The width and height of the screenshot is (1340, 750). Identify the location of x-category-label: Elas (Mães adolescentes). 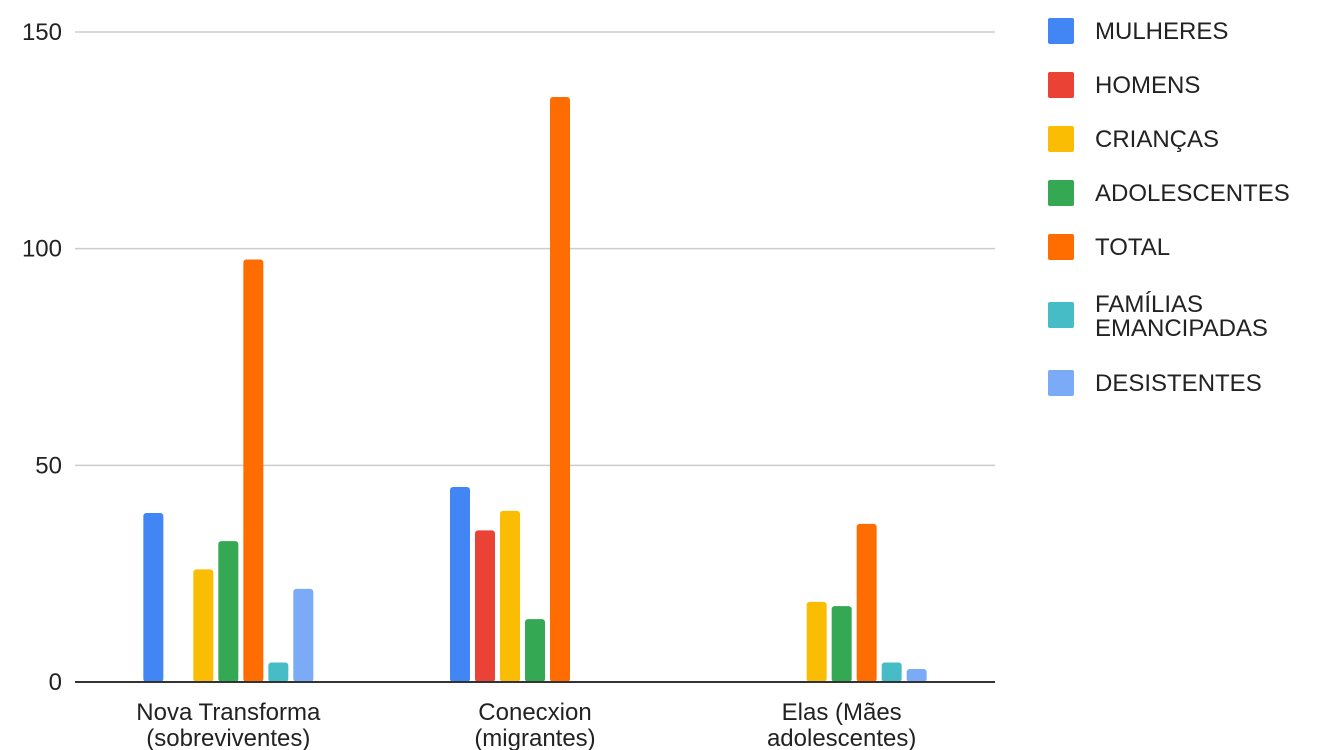
(841, 724).